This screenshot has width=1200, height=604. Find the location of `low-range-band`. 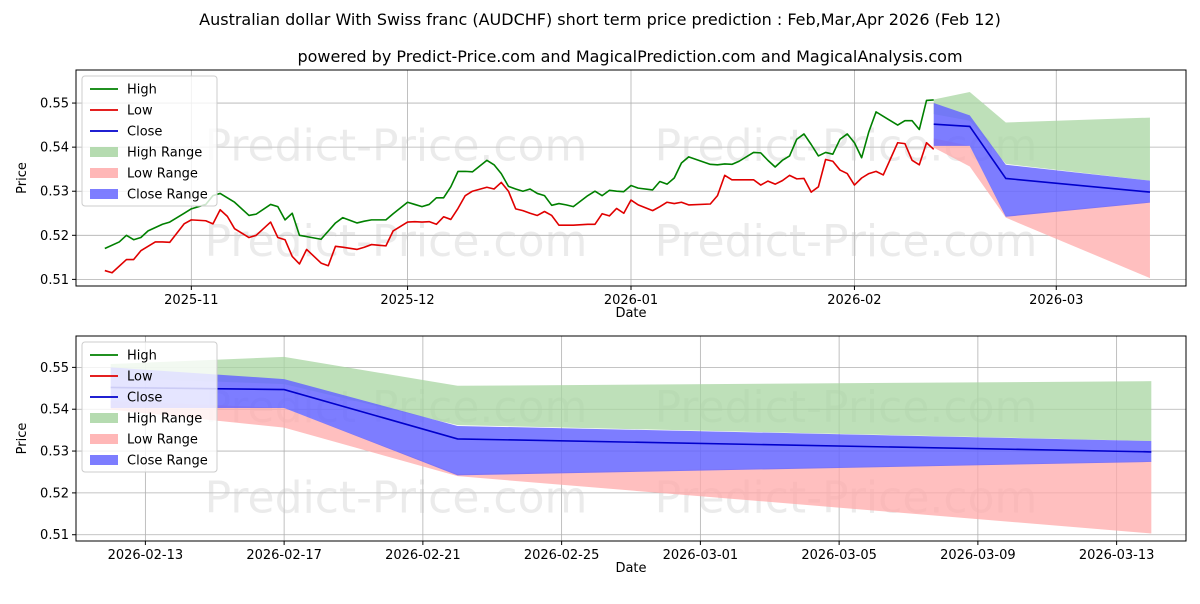

low-range-band is located at coordinates (1041, 208).